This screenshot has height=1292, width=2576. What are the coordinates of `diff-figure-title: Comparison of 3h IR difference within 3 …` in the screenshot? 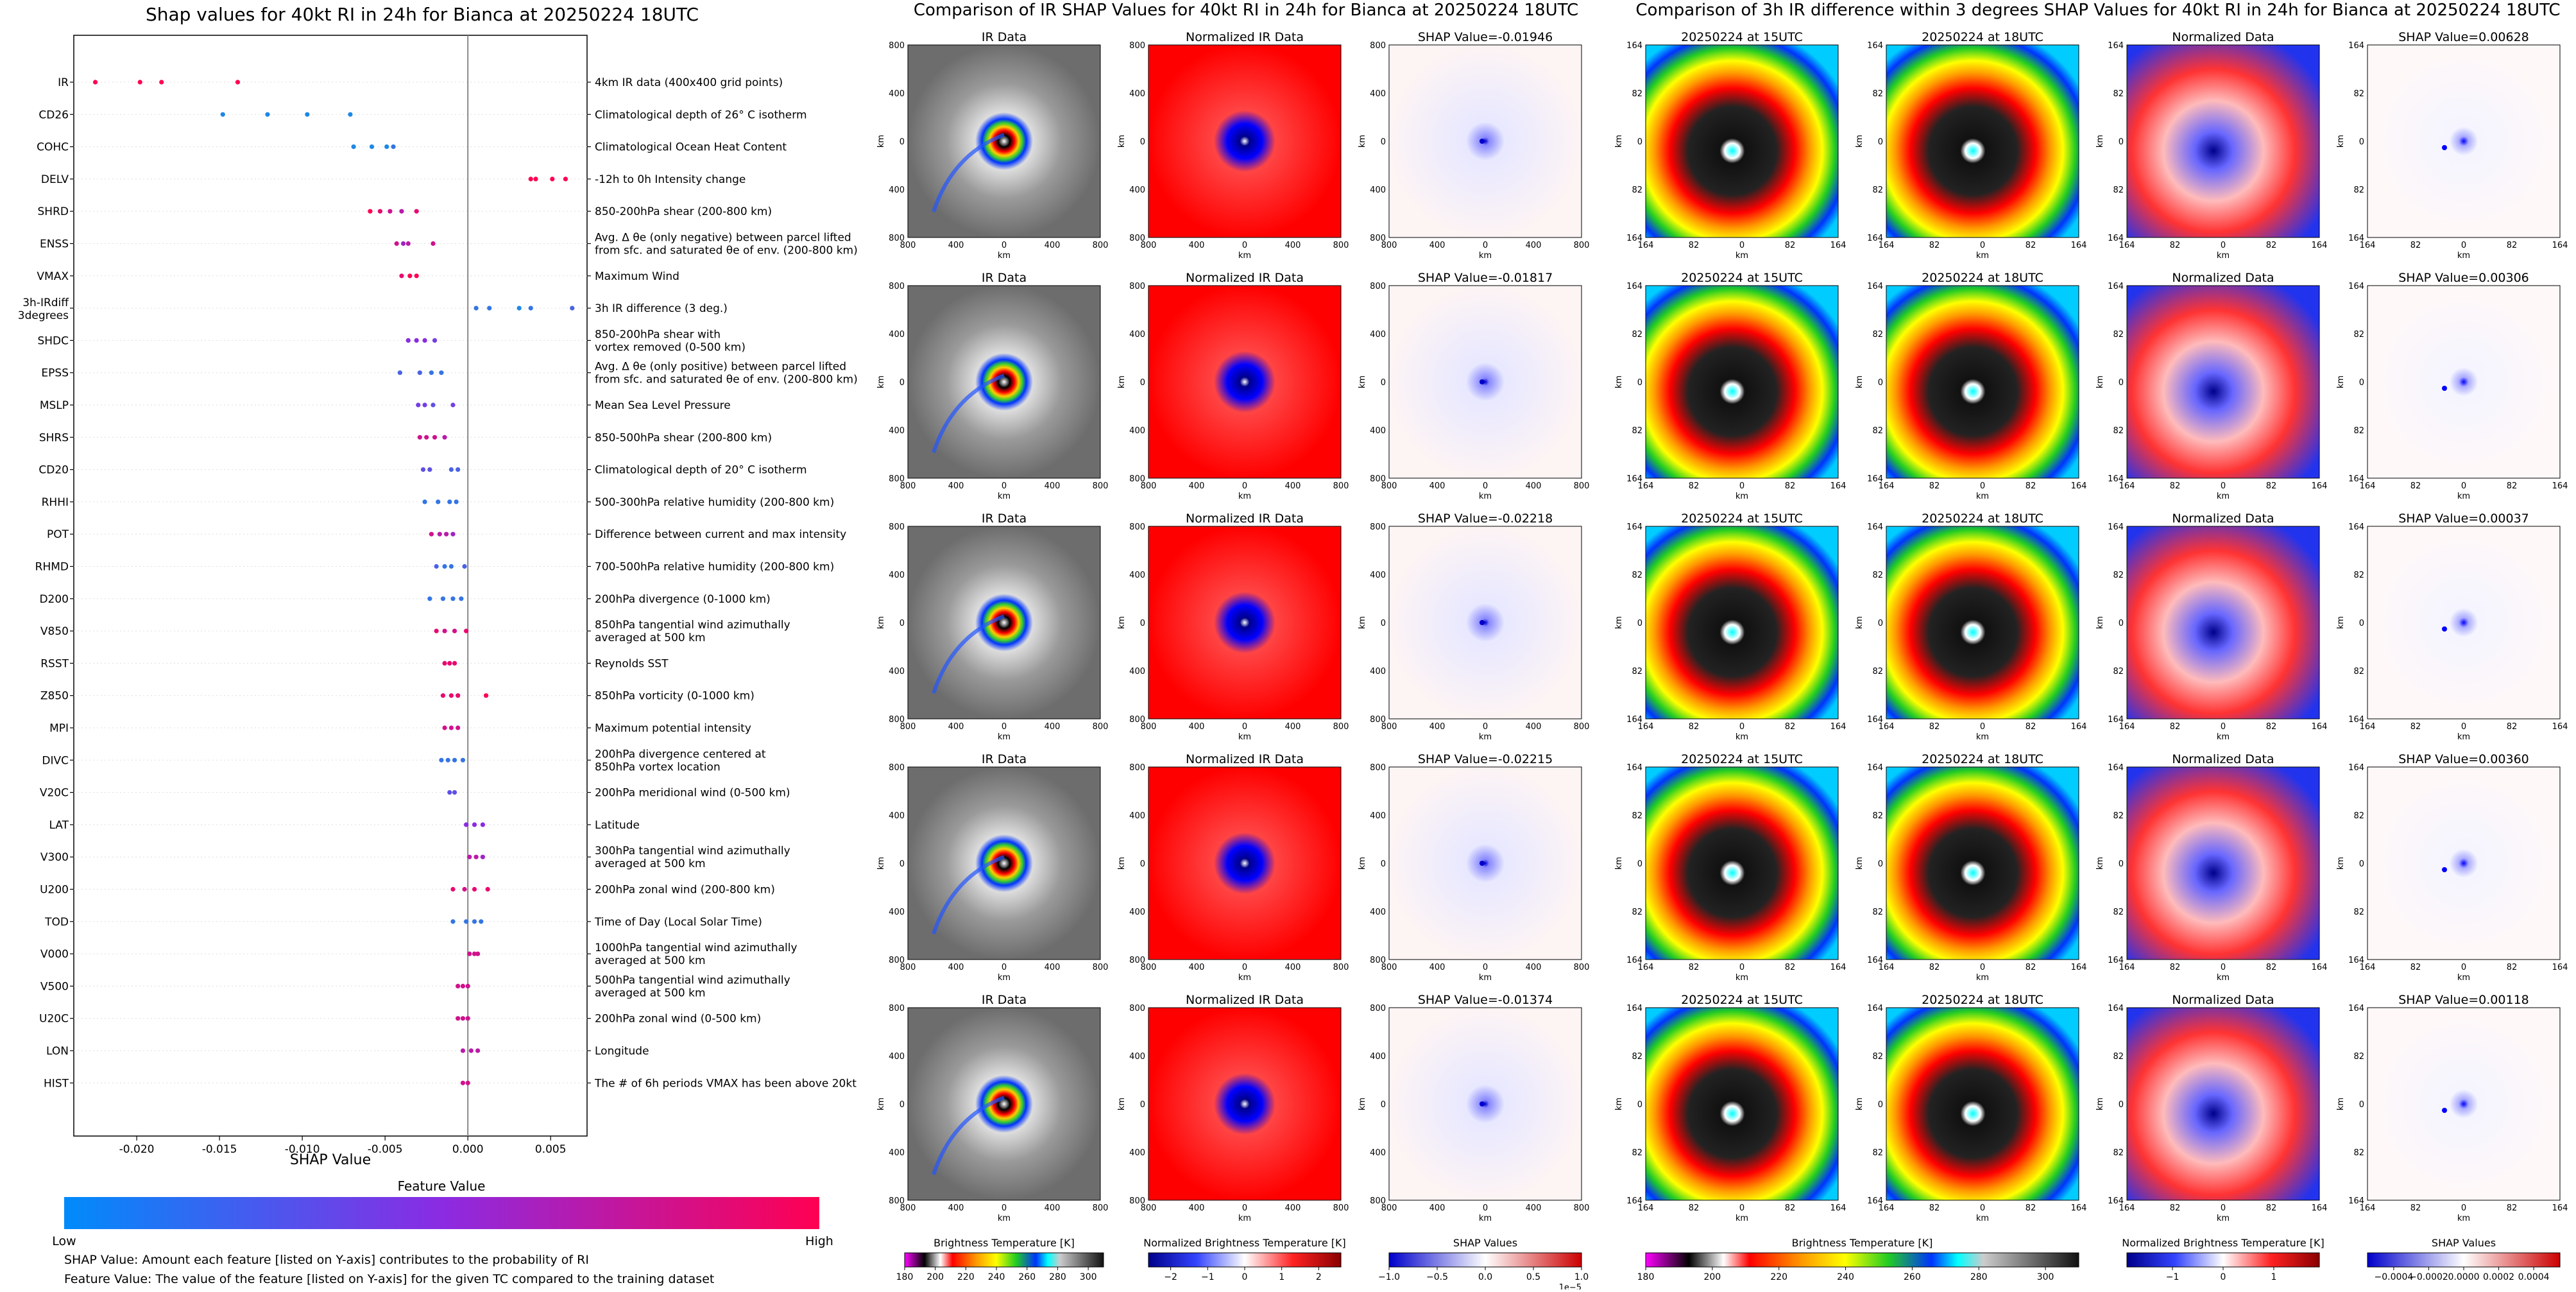 It's located at (2097, 10).